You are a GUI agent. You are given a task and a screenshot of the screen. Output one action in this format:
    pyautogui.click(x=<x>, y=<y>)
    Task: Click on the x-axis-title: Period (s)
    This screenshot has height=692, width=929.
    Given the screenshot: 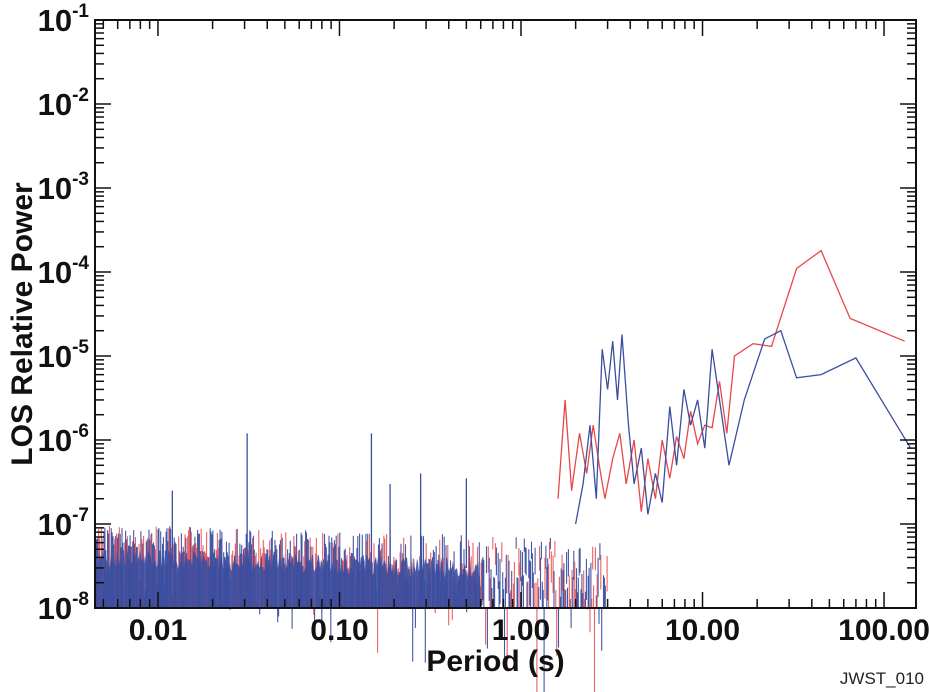 What is the action you would take?
    pyautogui.click(x=495, y=661)
    